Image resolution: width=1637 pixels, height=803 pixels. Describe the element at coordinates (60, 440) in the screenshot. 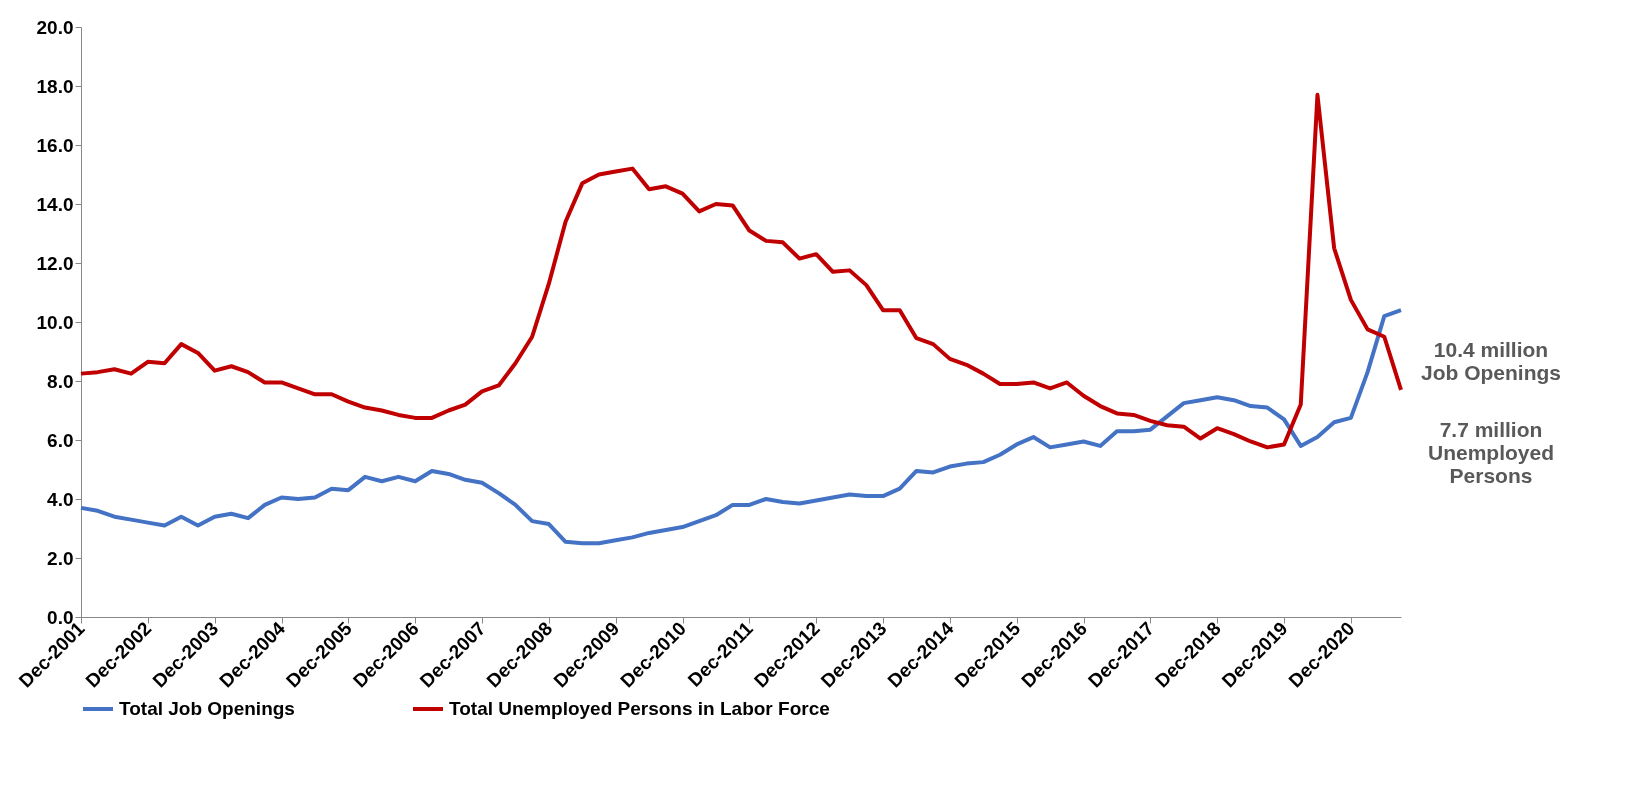

I see `y-tick-label: 6.0` at that location.